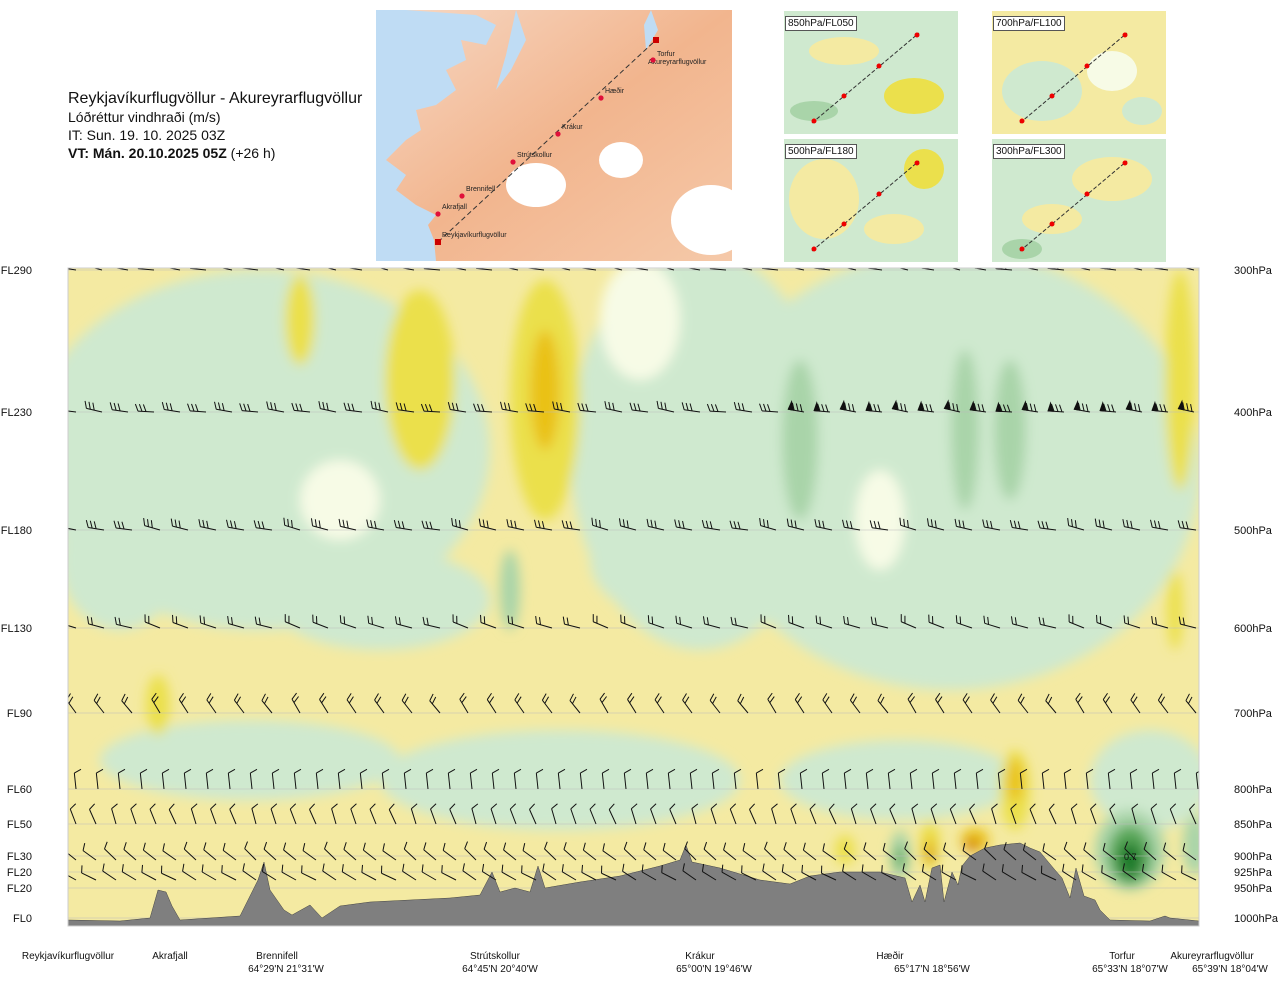 The height and width of the screenshot is (981, 1280). Describe the element at coordinates (16, 413) in the screenshot. I see `flight-level-label: FL230` at that location.